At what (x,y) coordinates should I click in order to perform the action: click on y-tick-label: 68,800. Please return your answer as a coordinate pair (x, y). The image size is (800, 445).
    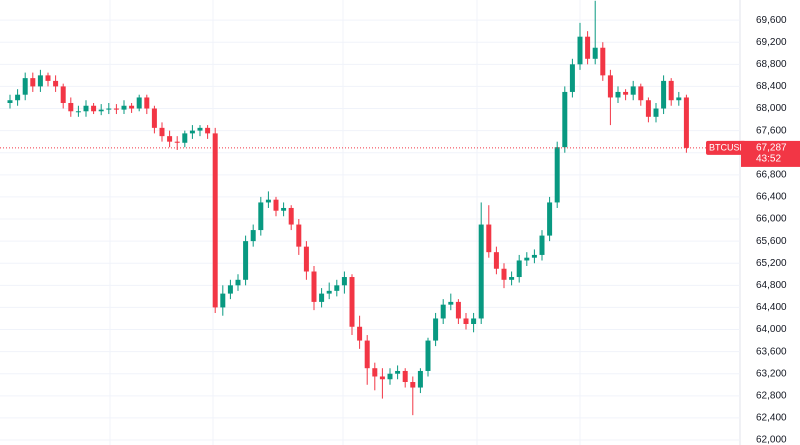
    Looking at the image, I should click on (771, 64).